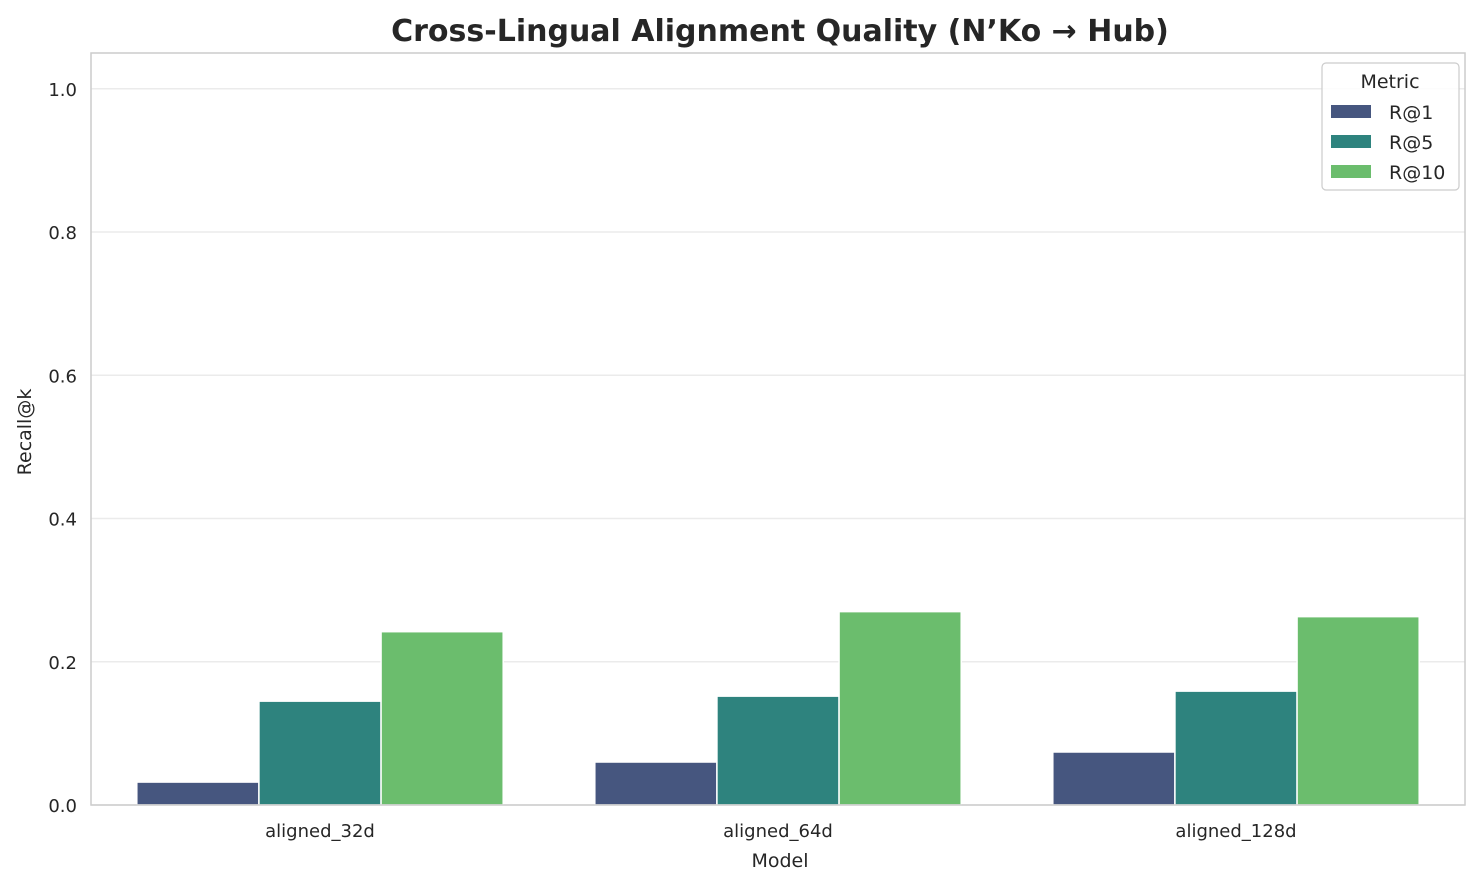 This screenshot has width=1484, height=889. I want to click on x-tick-label: aligned_64d, so click(778, 831).